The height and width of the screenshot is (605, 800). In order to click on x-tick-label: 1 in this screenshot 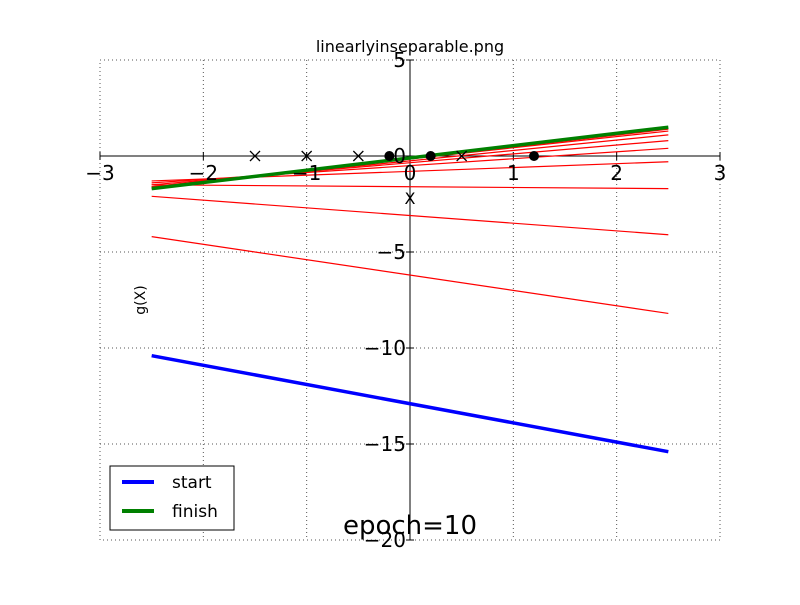, I will do `click(513, 173)`.